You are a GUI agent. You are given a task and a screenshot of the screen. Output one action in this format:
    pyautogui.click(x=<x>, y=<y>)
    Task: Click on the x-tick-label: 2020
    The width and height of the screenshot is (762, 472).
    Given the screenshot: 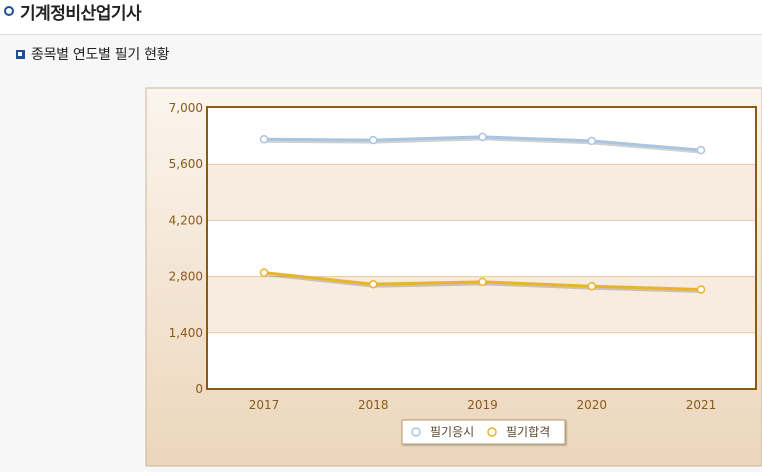 What is the action you would take?
    pyautogui.click(x=591, y=405)
    